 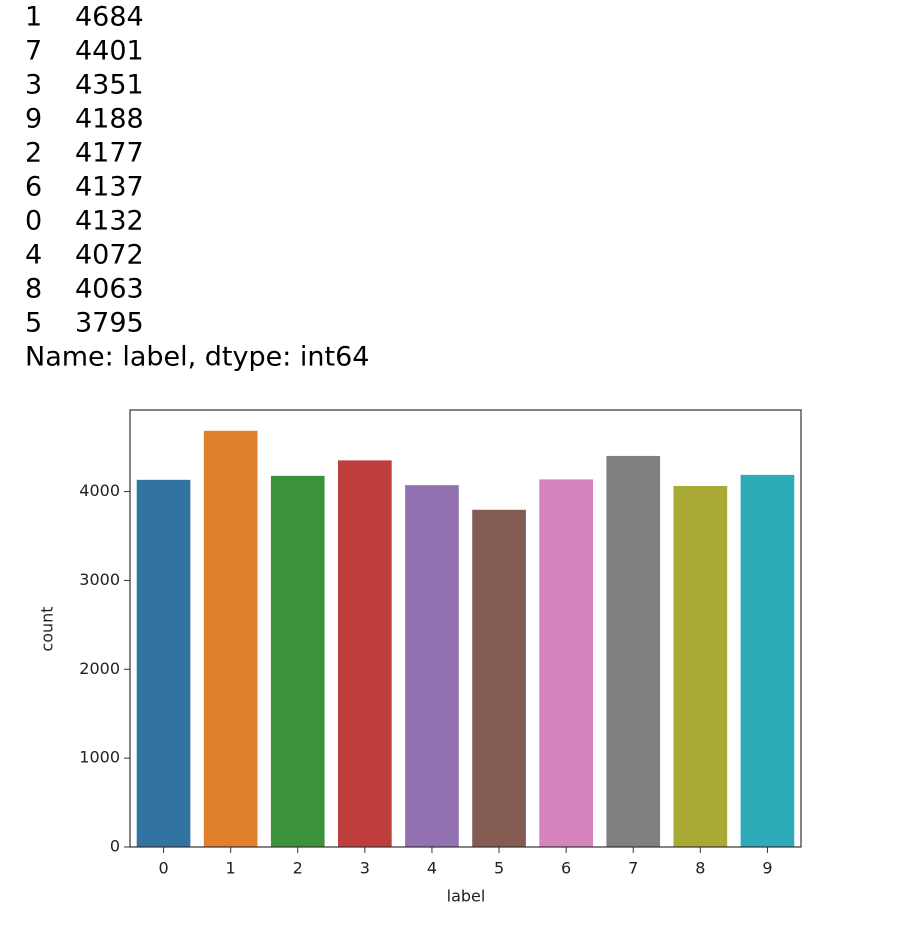 I want to click on output-index: 2, so click(x=33, y=153).